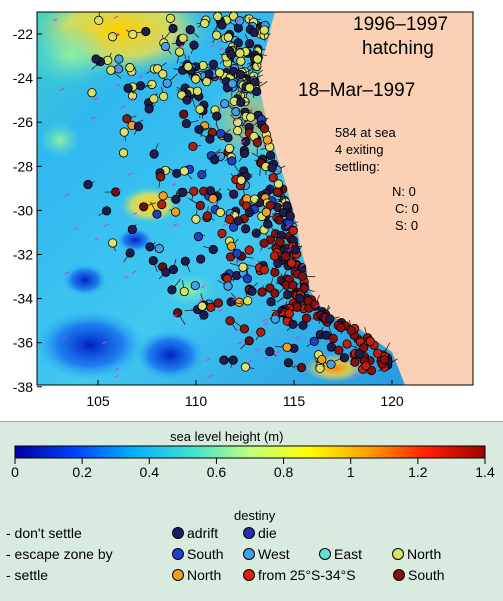 The height and width of the screenshot is (601, 503). I want to click on lat-tick-label: -26, so click(23, 122).